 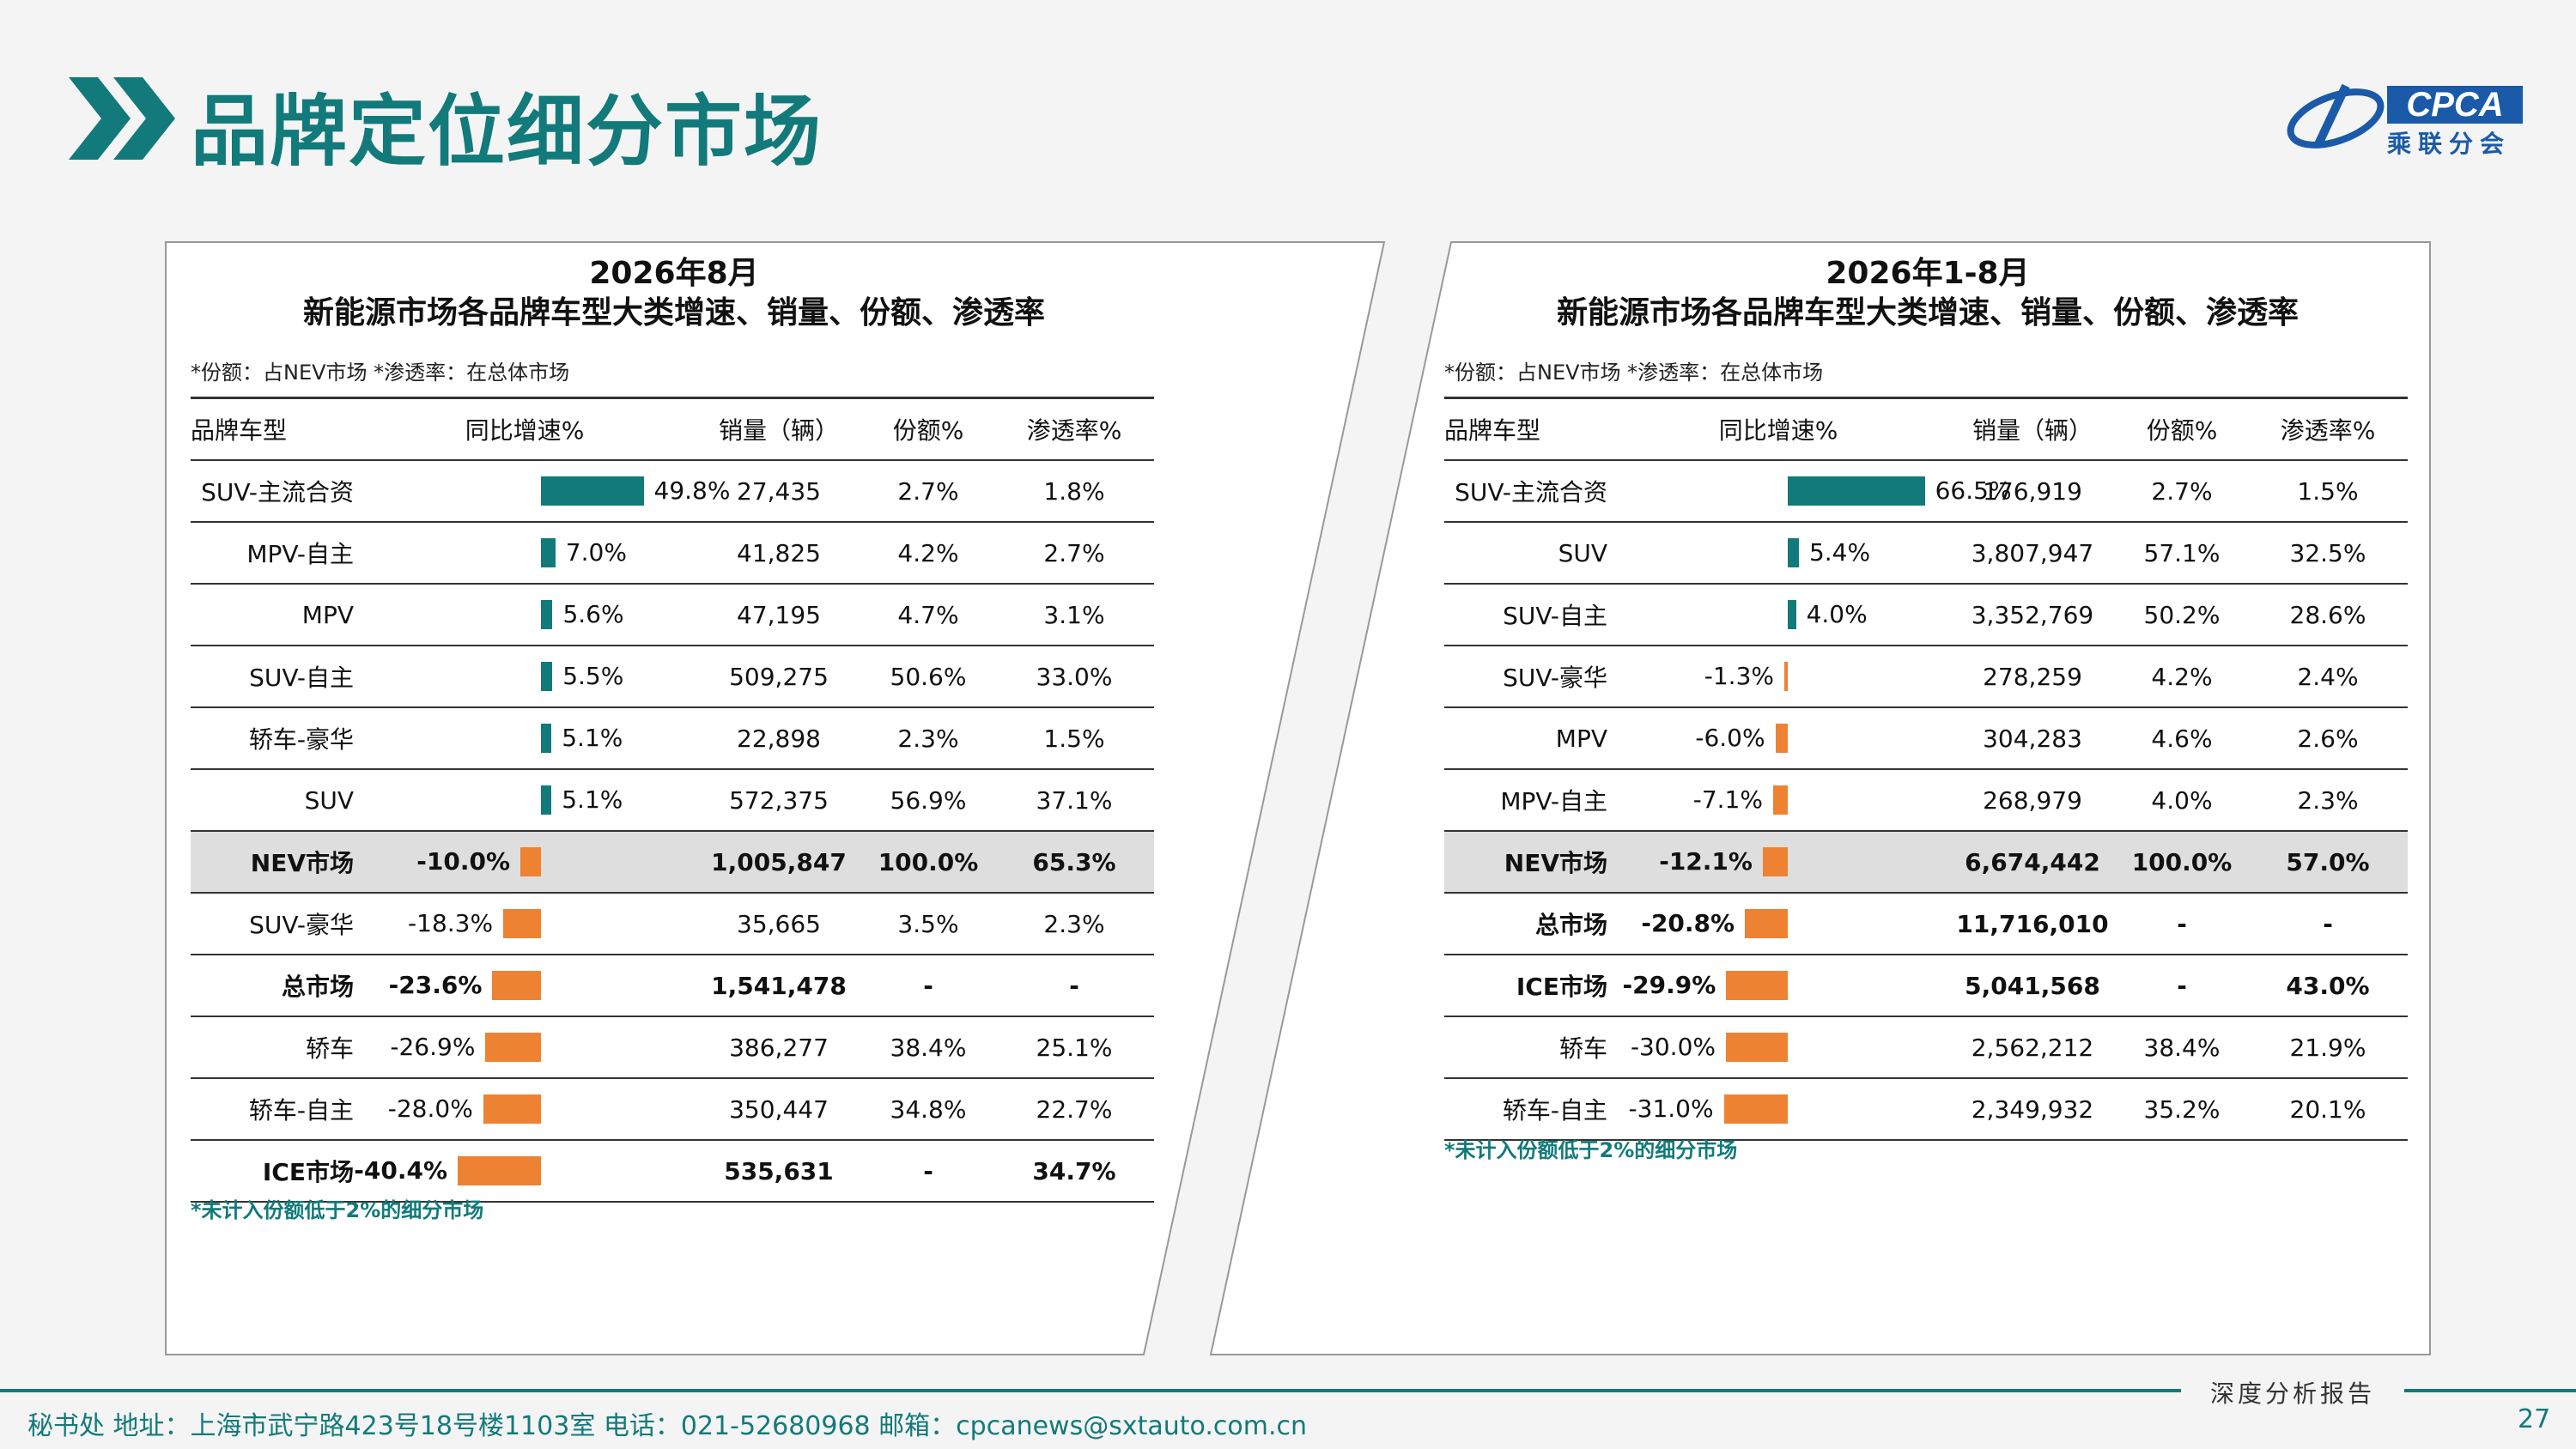 What do you see at coordinates (1778, 924) in the screenshot?
I see `growth-cell: -20.8%` at bounding box center [1778, 924].